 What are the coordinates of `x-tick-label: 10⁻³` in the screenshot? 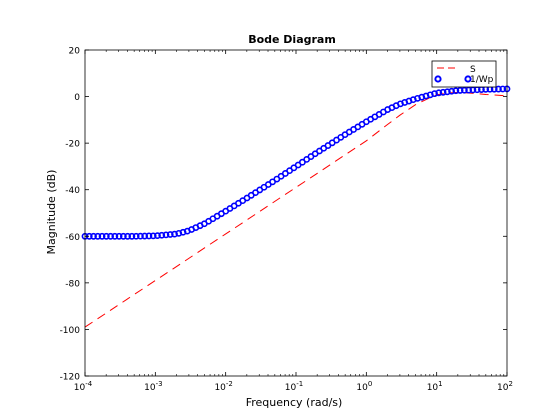 It's located at (153, 386).